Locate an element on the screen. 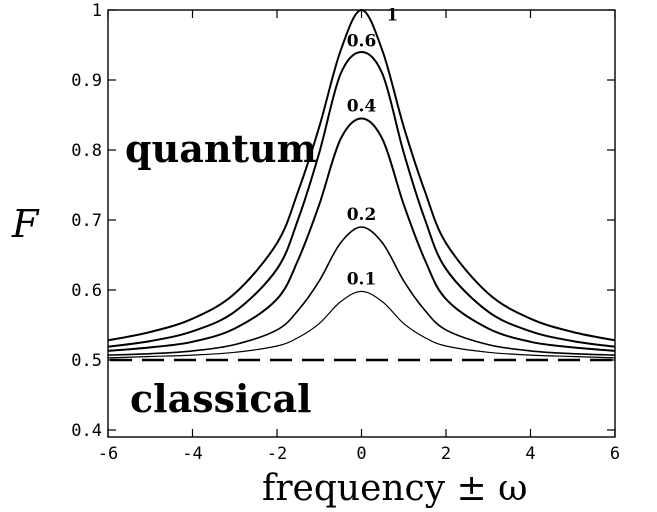 This screenshot has width=657, height=512. curve-label-0-2: 0.2 is located at coordinates (362, 215).